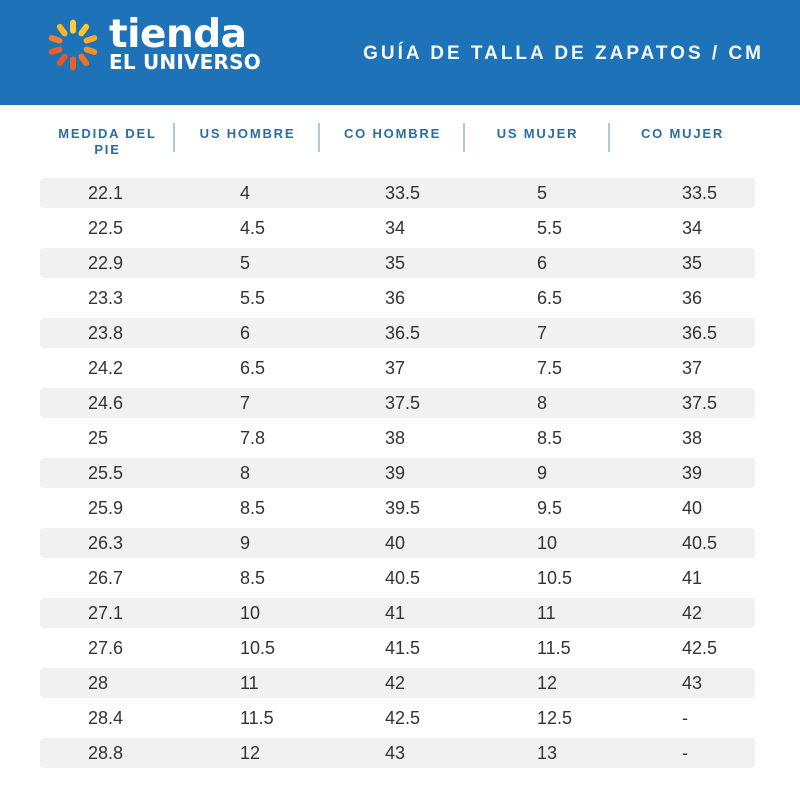 This screenshot has height=800, width=800. I want to click on table-cell: 28, so click(98, 682).